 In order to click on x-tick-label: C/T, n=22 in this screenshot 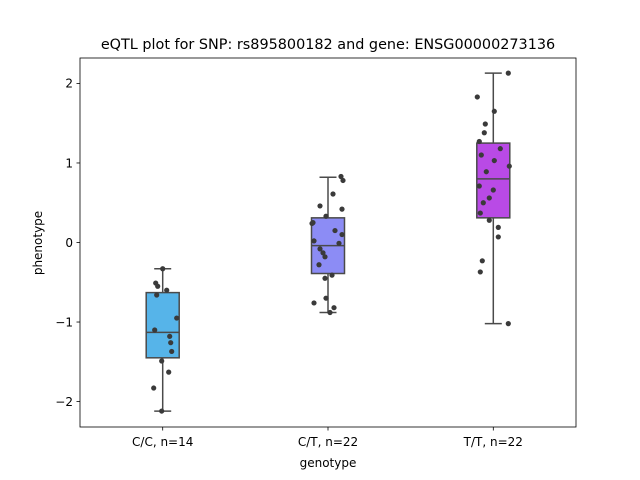, I will do `click(328, 442)`.